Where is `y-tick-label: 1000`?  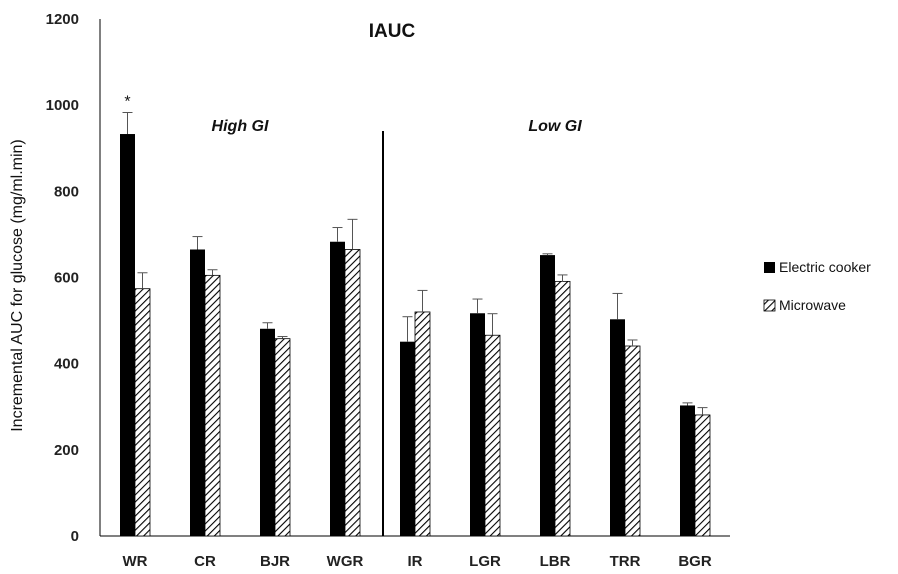
y-tick-label: 1000 is located at coordinates (62, 105).